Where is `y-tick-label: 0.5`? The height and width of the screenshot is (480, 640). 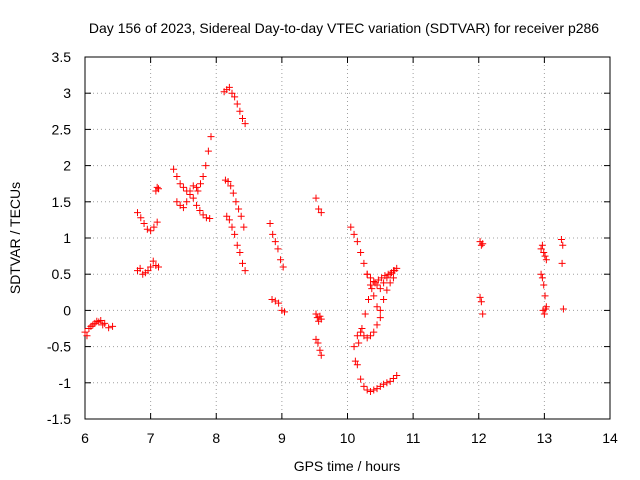 y-tick-label: 0.5 is located at coordinates (62, 274).